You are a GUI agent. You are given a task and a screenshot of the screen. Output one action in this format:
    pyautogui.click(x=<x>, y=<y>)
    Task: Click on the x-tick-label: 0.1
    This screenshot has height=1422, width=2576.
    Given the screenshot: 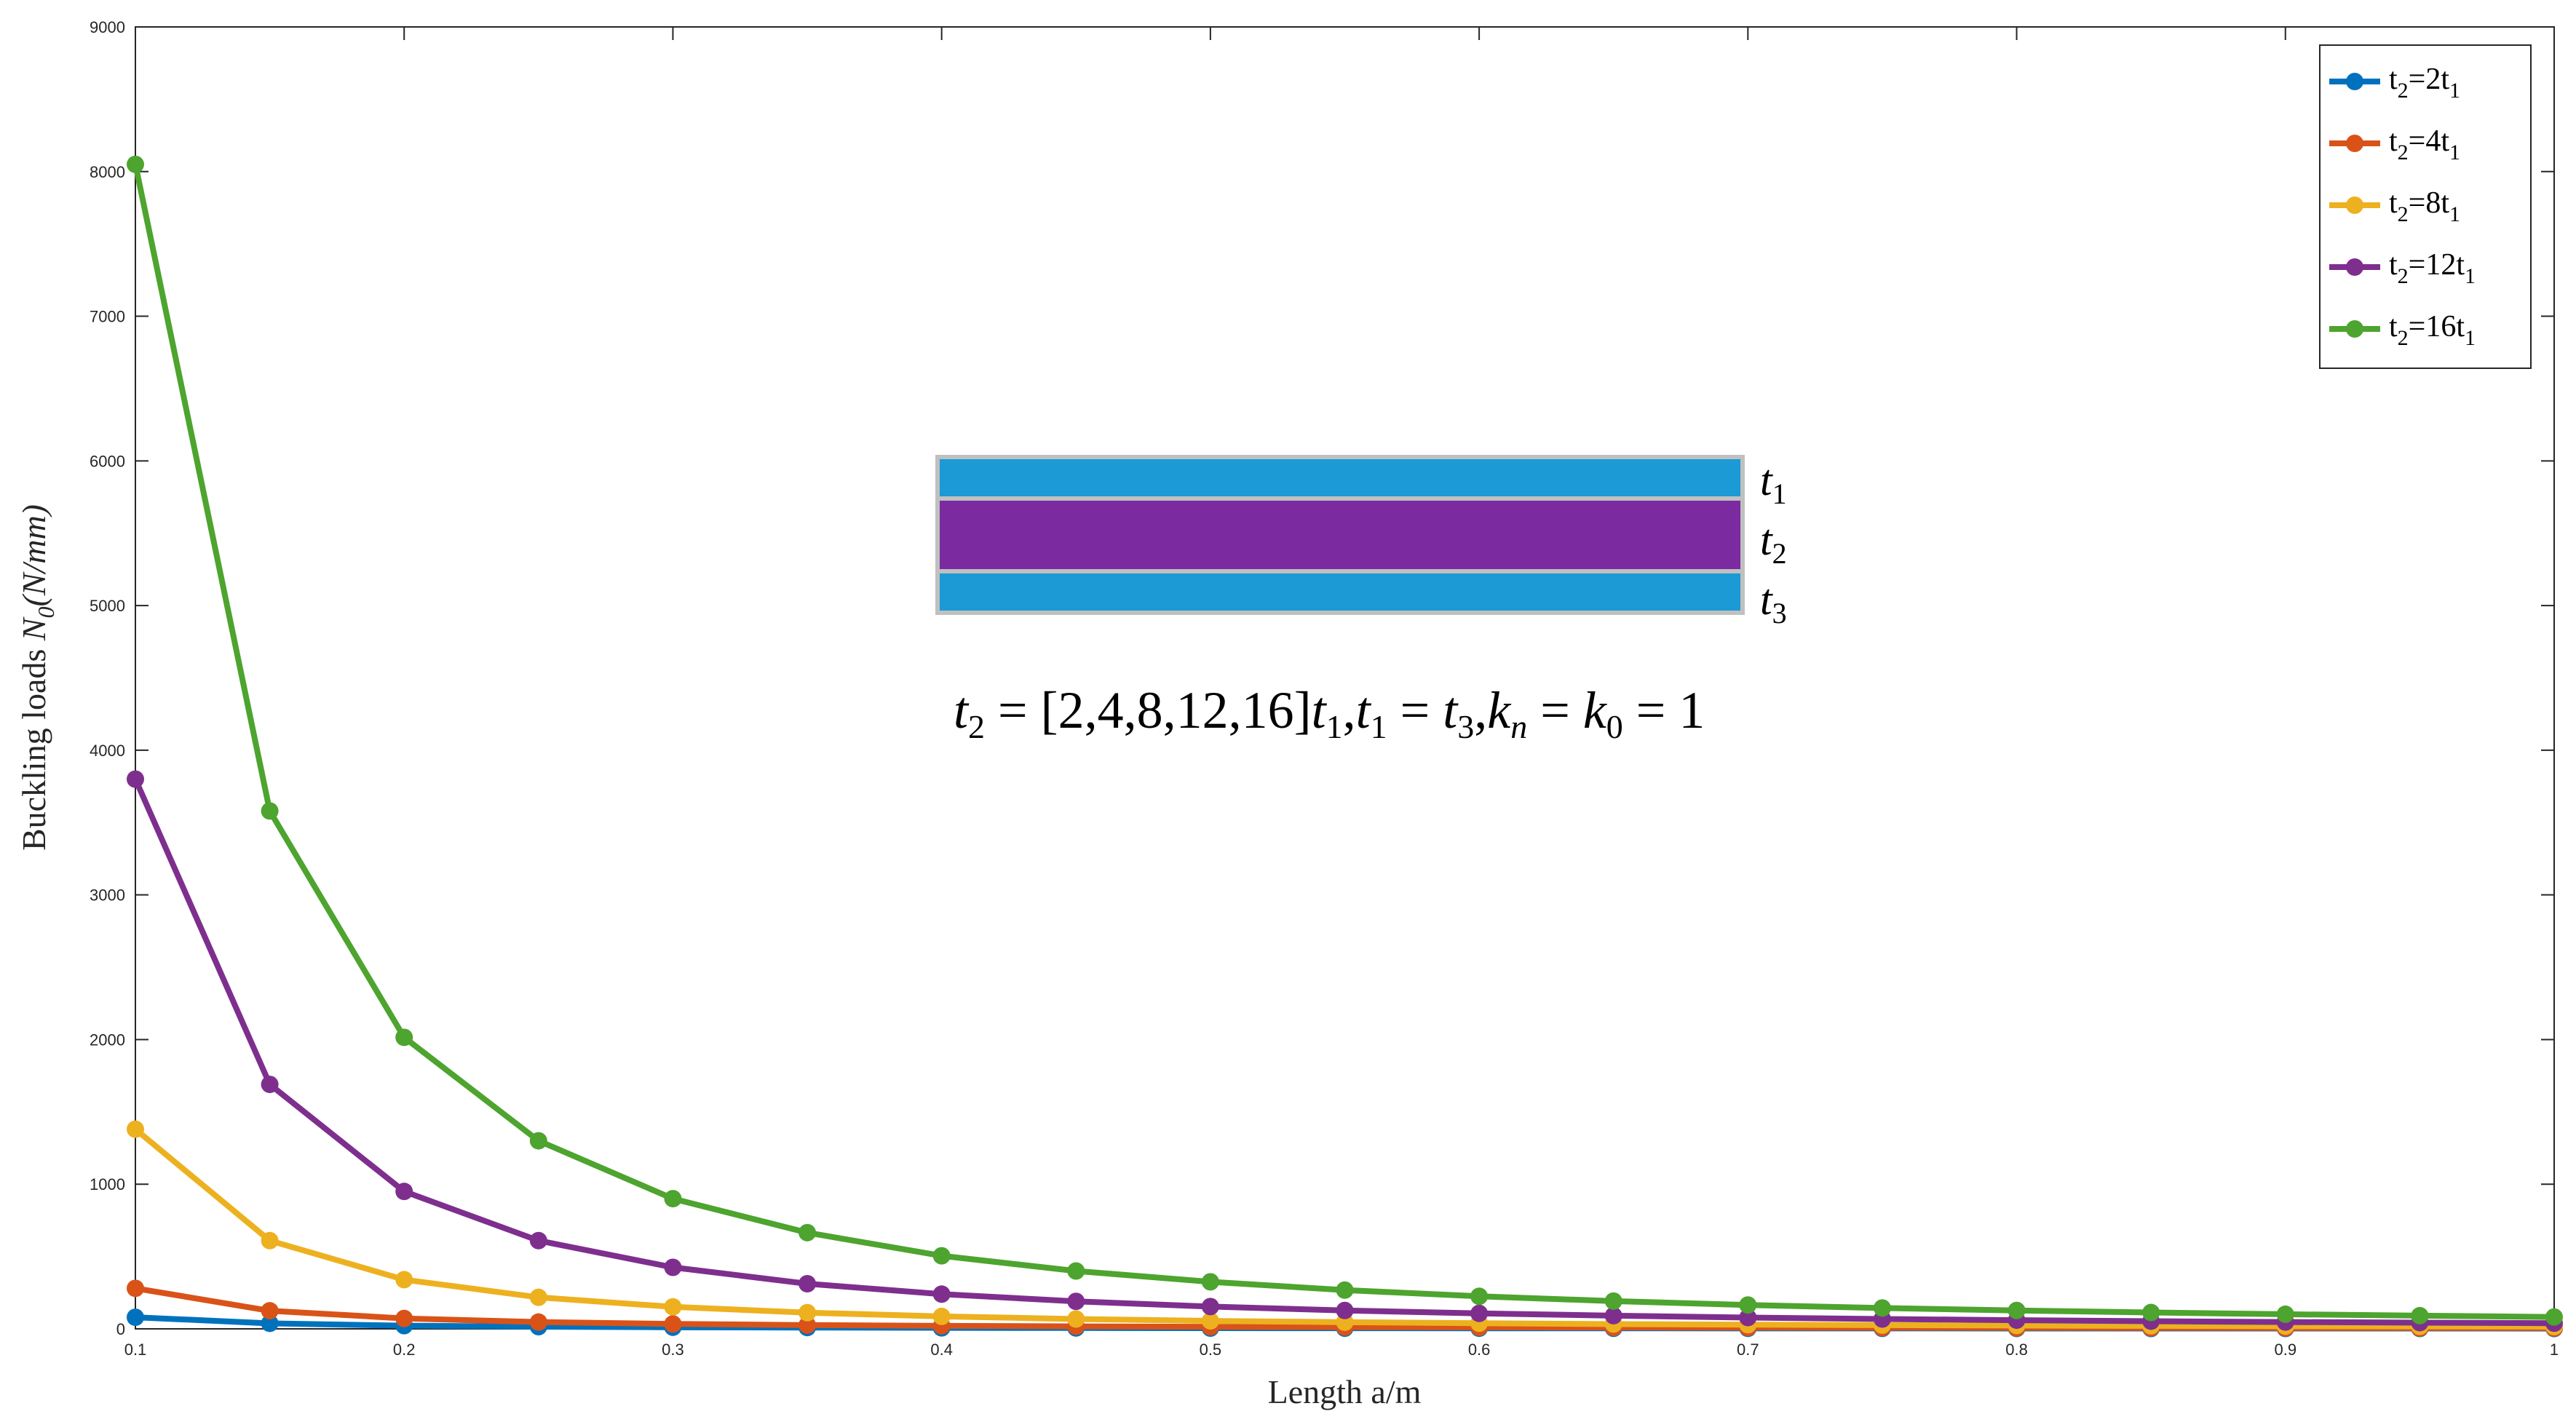 What is the action you would take?
    pyautogui.click(x=135, y=1349)
    